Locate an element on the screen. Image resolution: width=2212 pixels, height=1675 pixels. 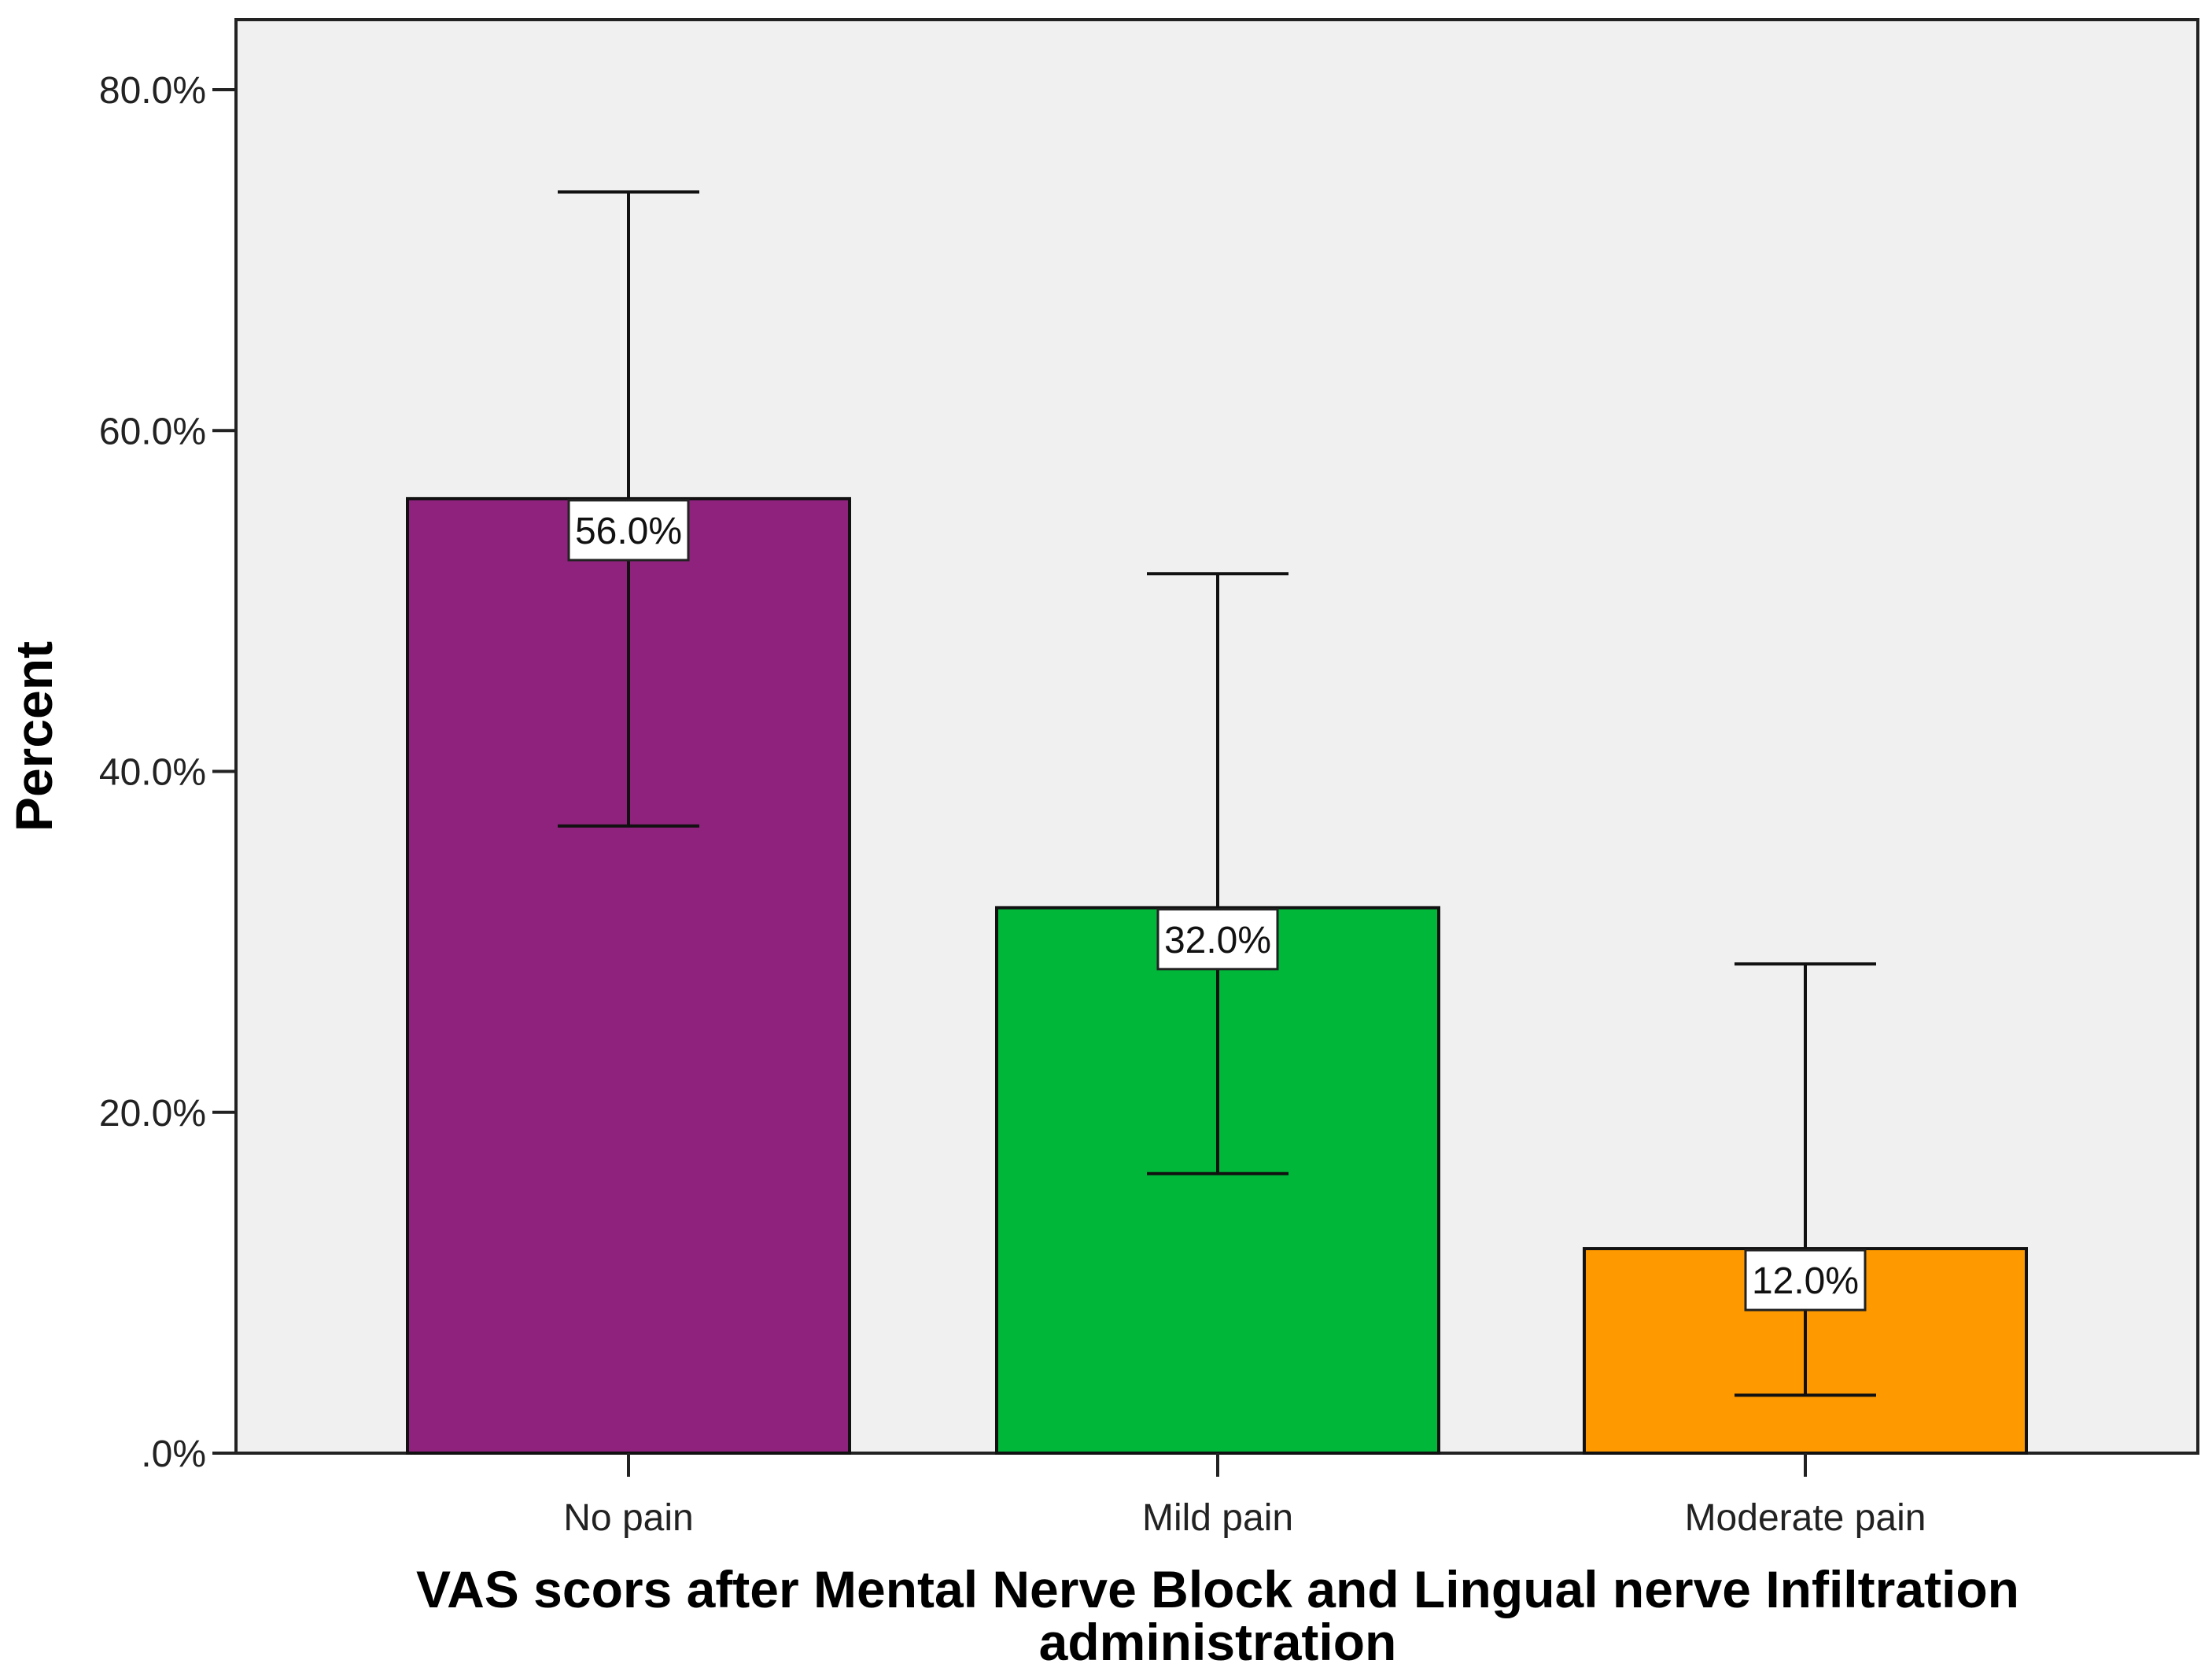
x-tick-label: No pain is located at coordinates (628, 1518).